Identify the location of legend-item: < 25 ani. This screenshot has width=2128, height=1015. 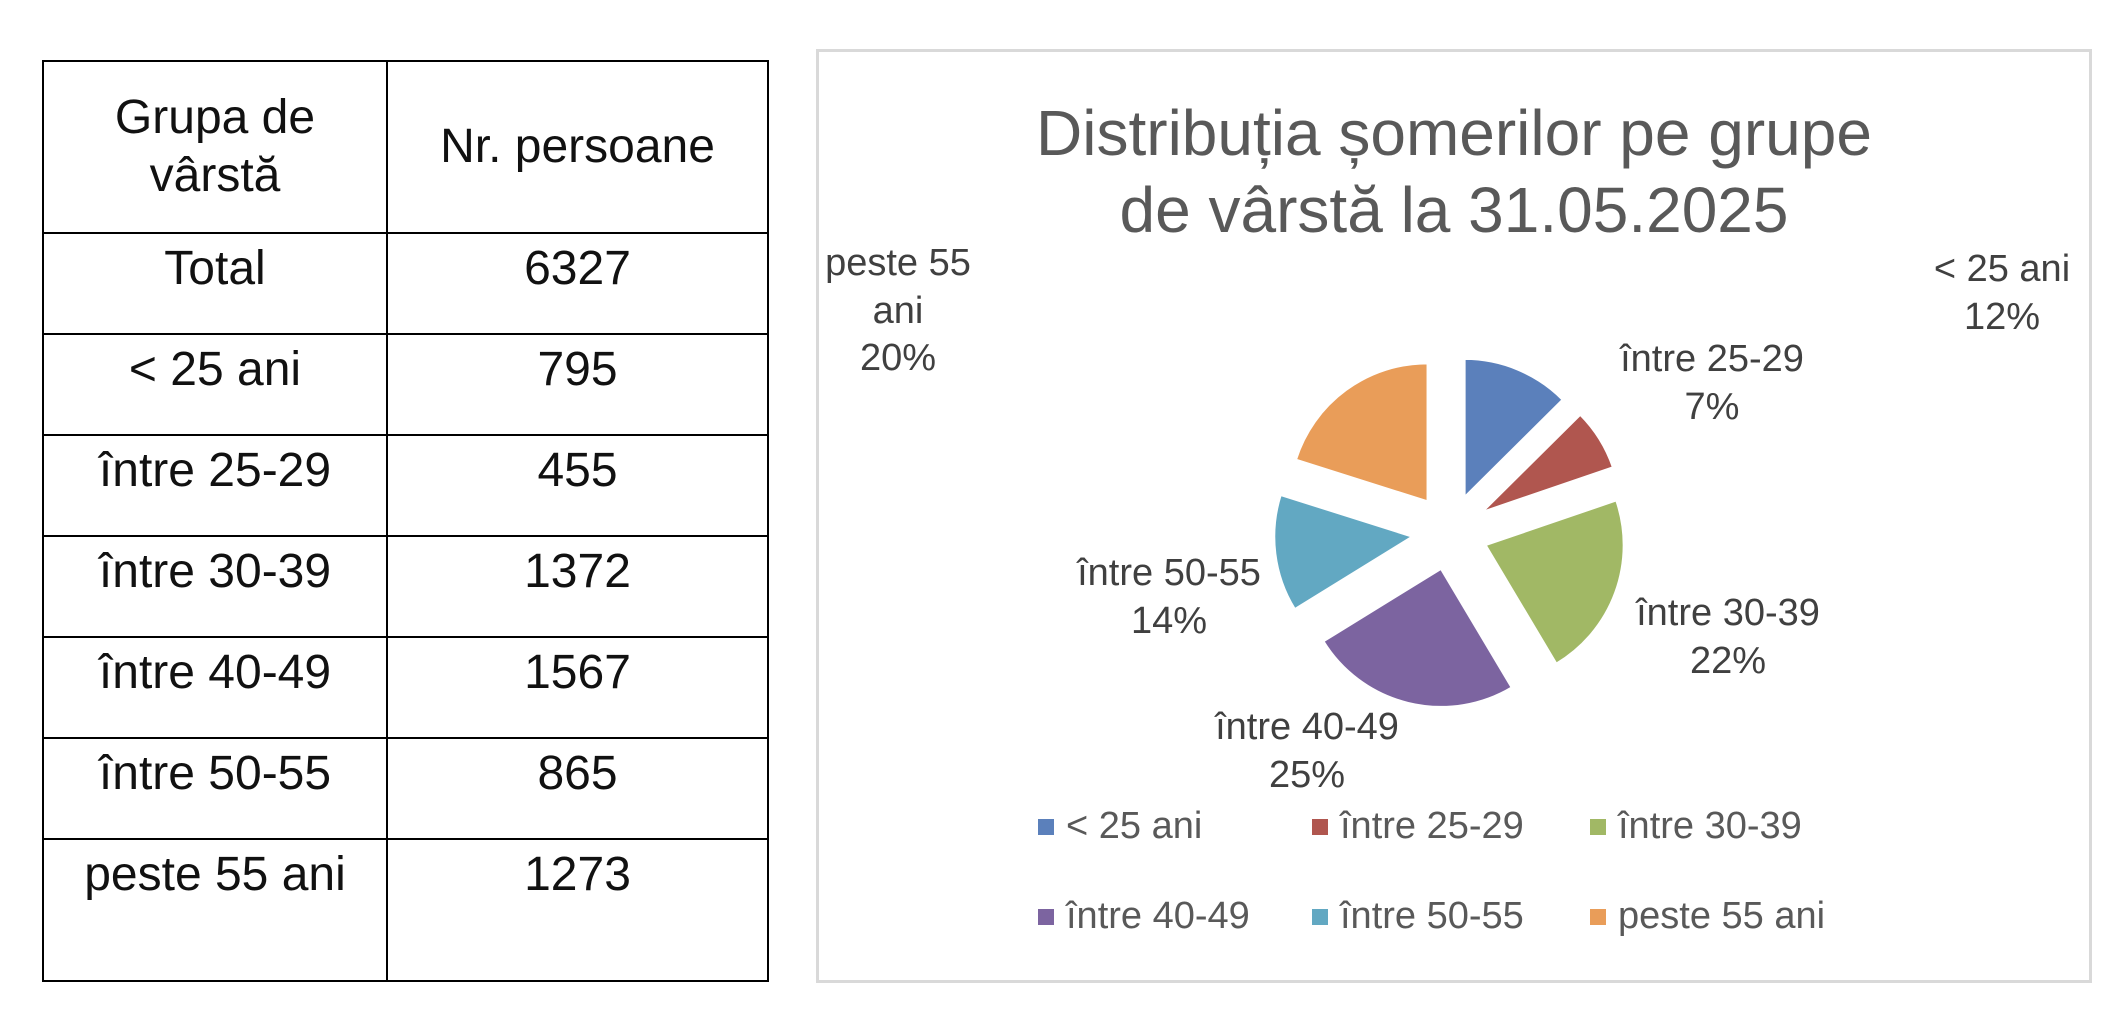
(1120, 826).